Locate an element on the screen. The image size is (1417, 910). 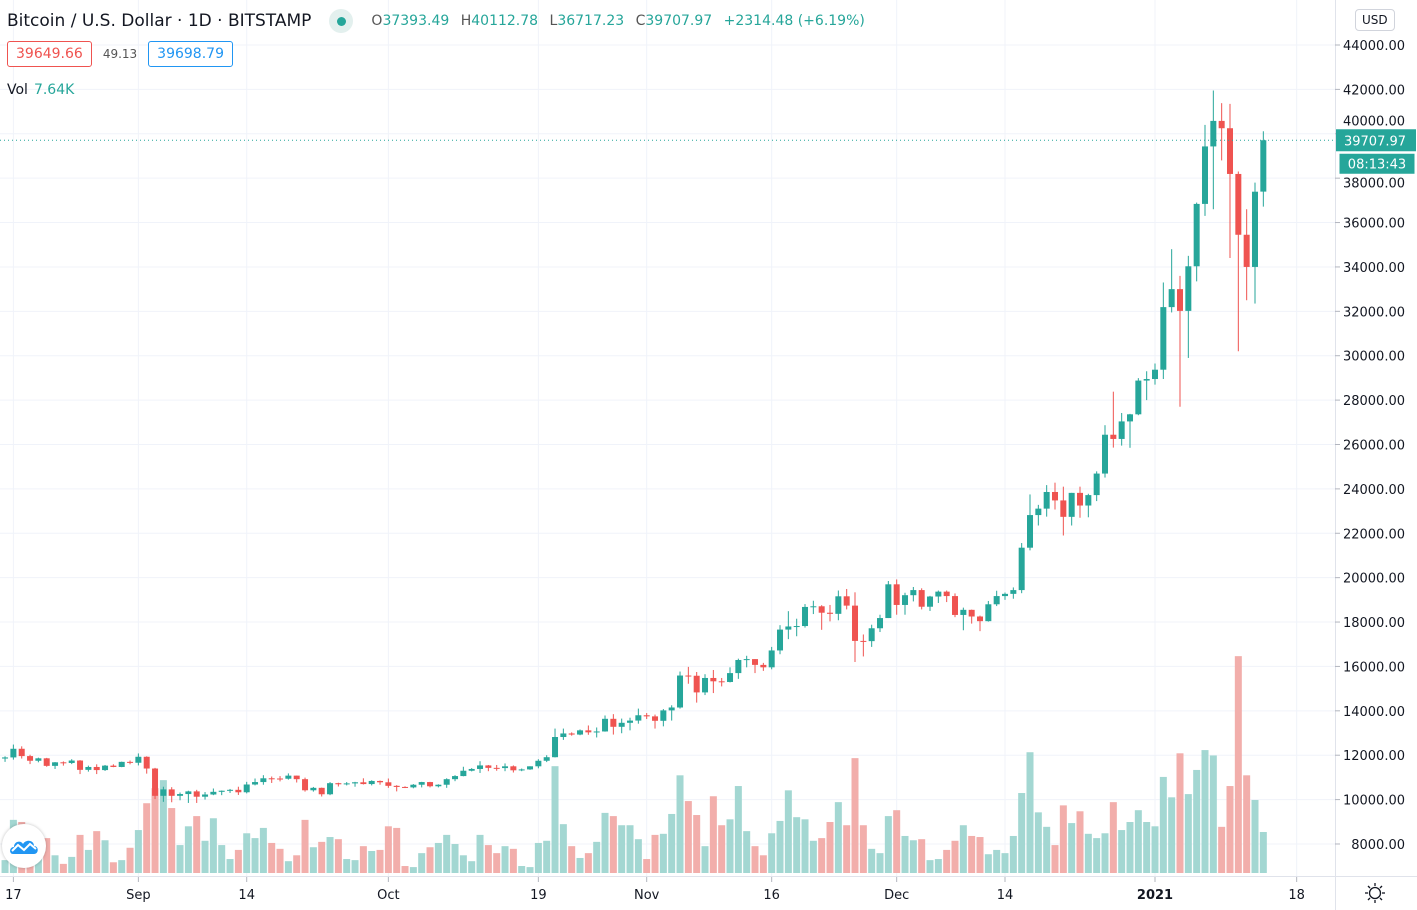
price-tick-label: 12000.00 is located at coordinates (1374, 756).